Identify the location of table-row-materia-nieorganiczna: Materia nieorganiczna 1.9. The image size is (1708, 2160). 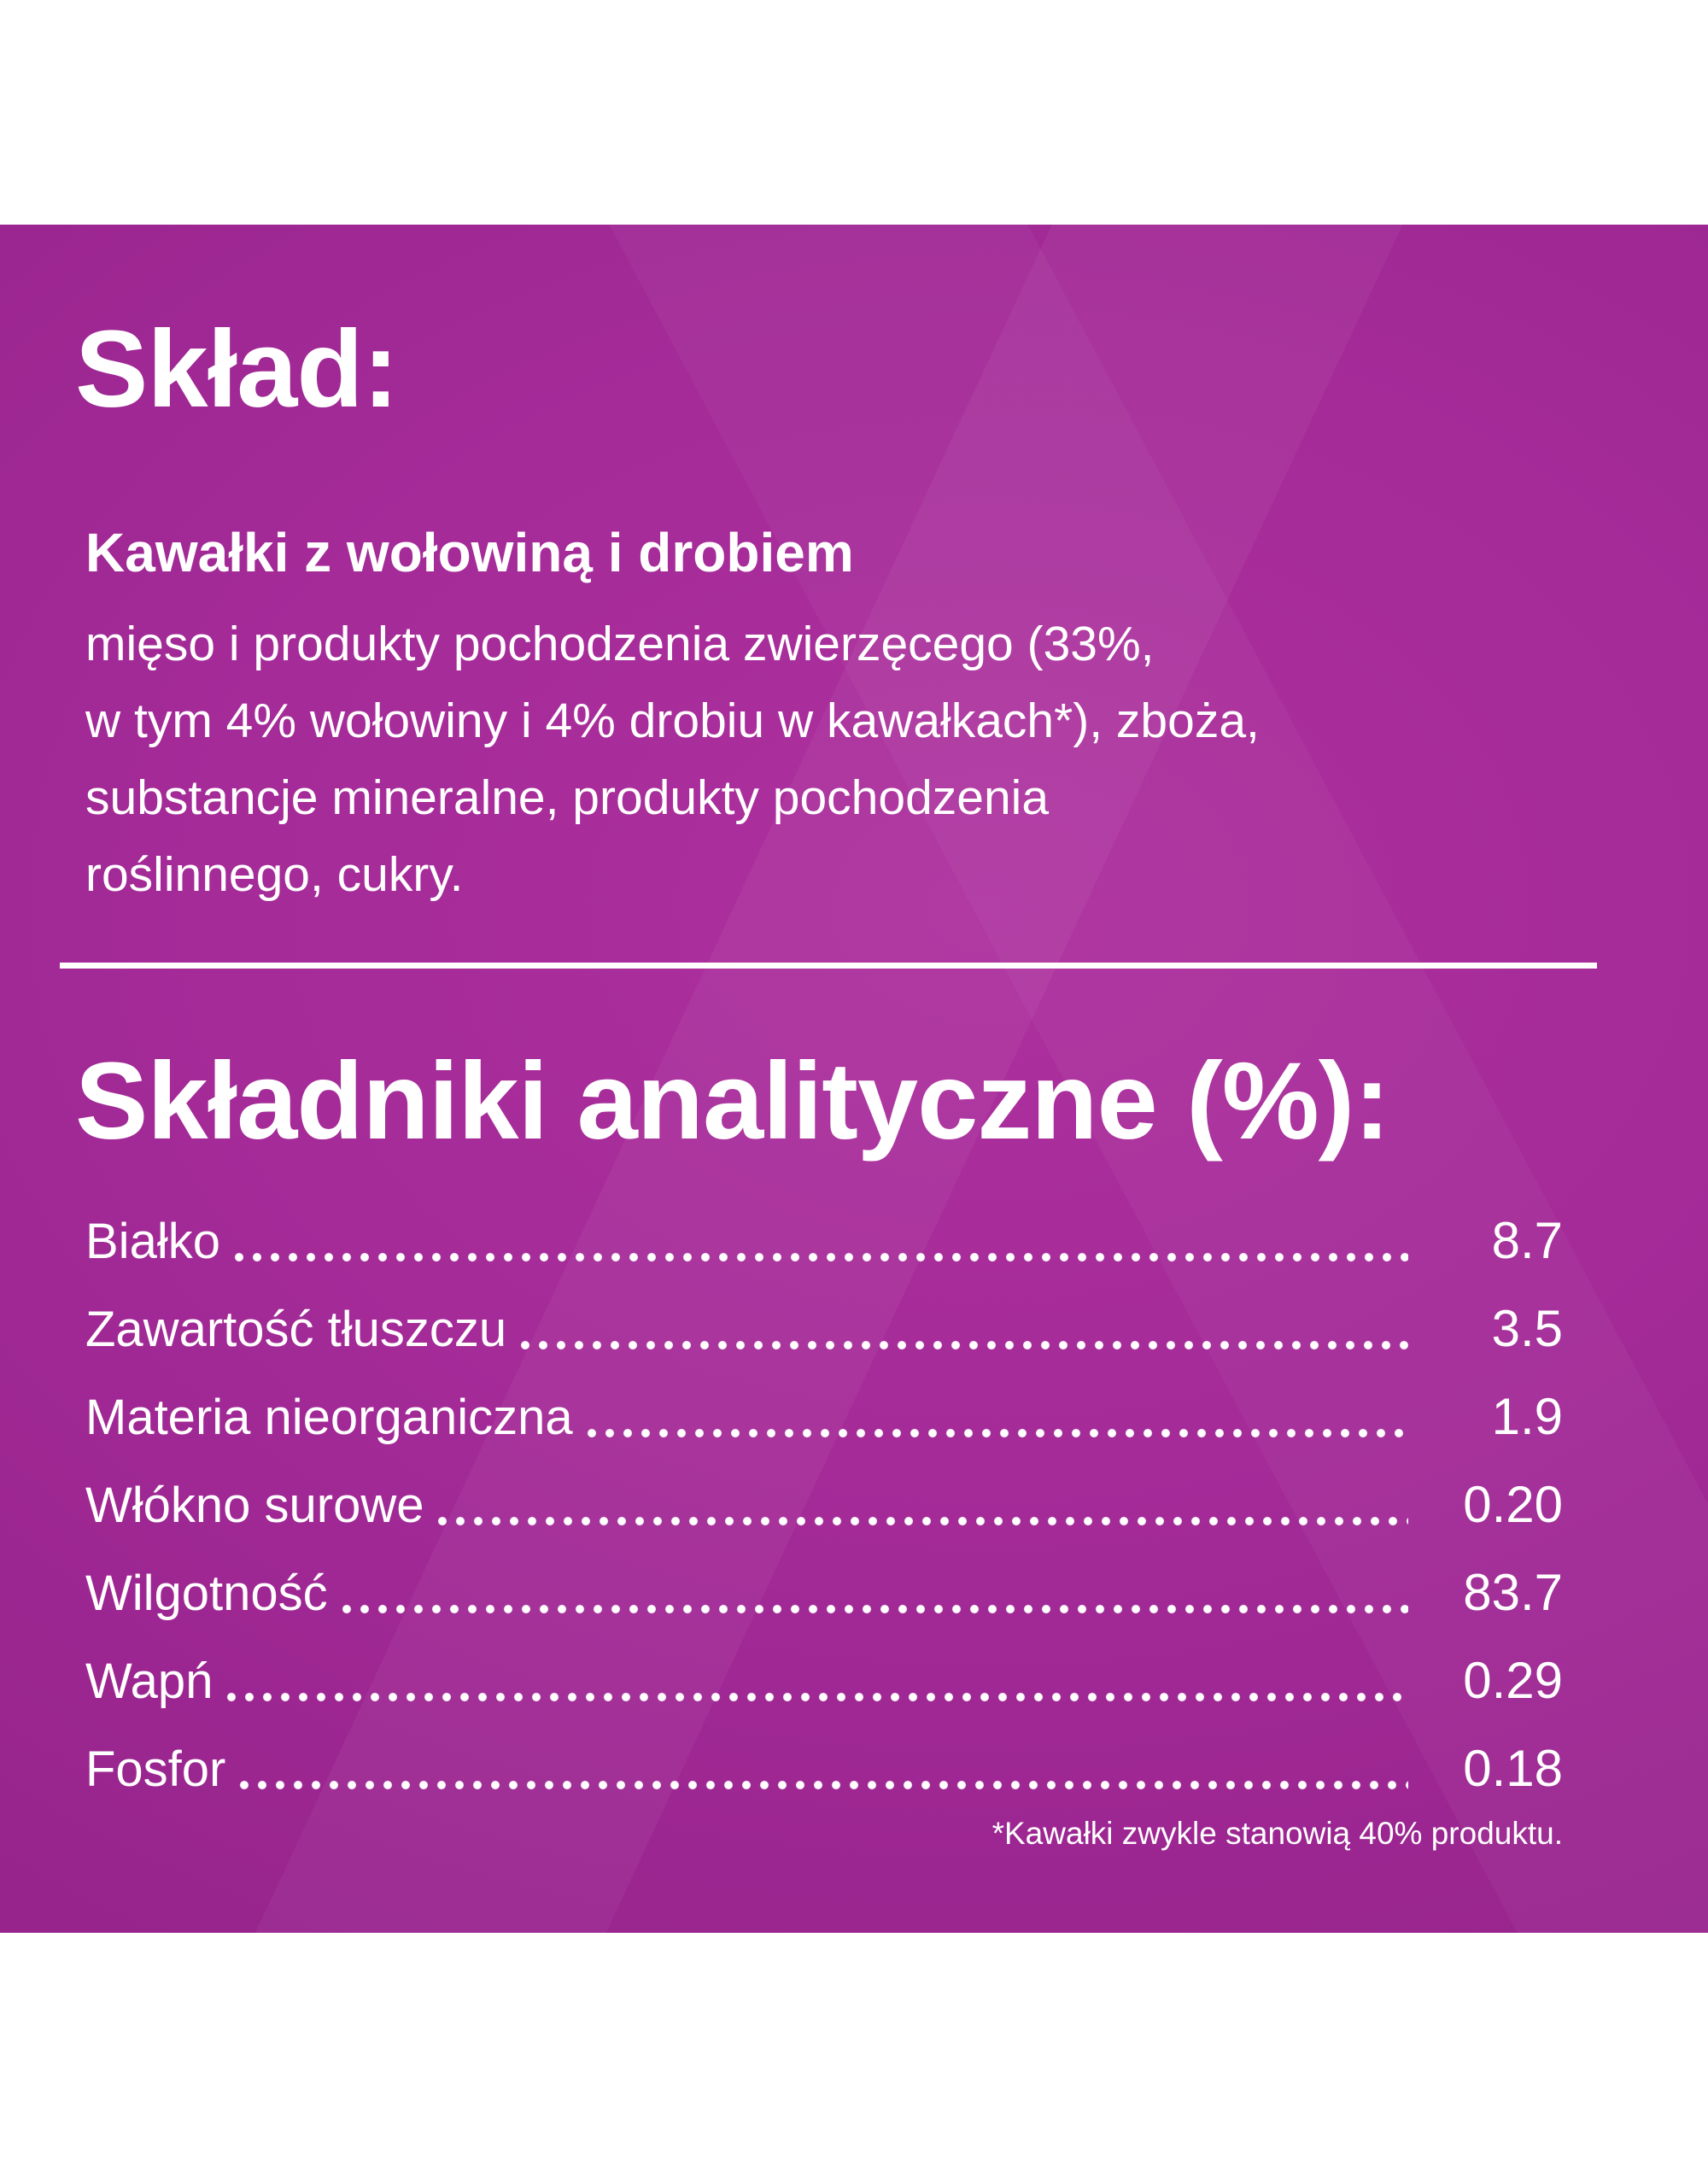
(824, 1417).